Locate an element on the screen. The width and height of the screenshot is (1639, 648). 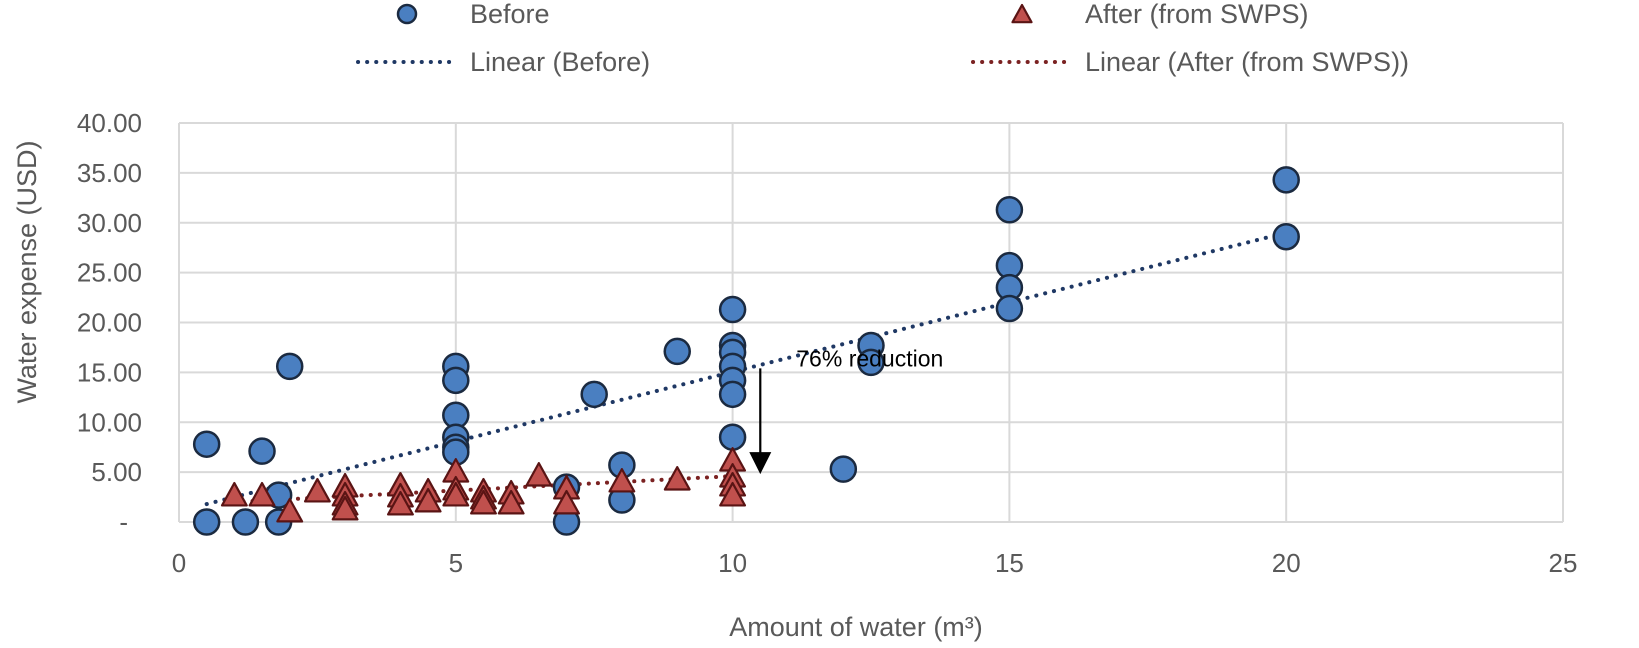
y-tick-label: 30.00 is located at coordinates (109, 223).